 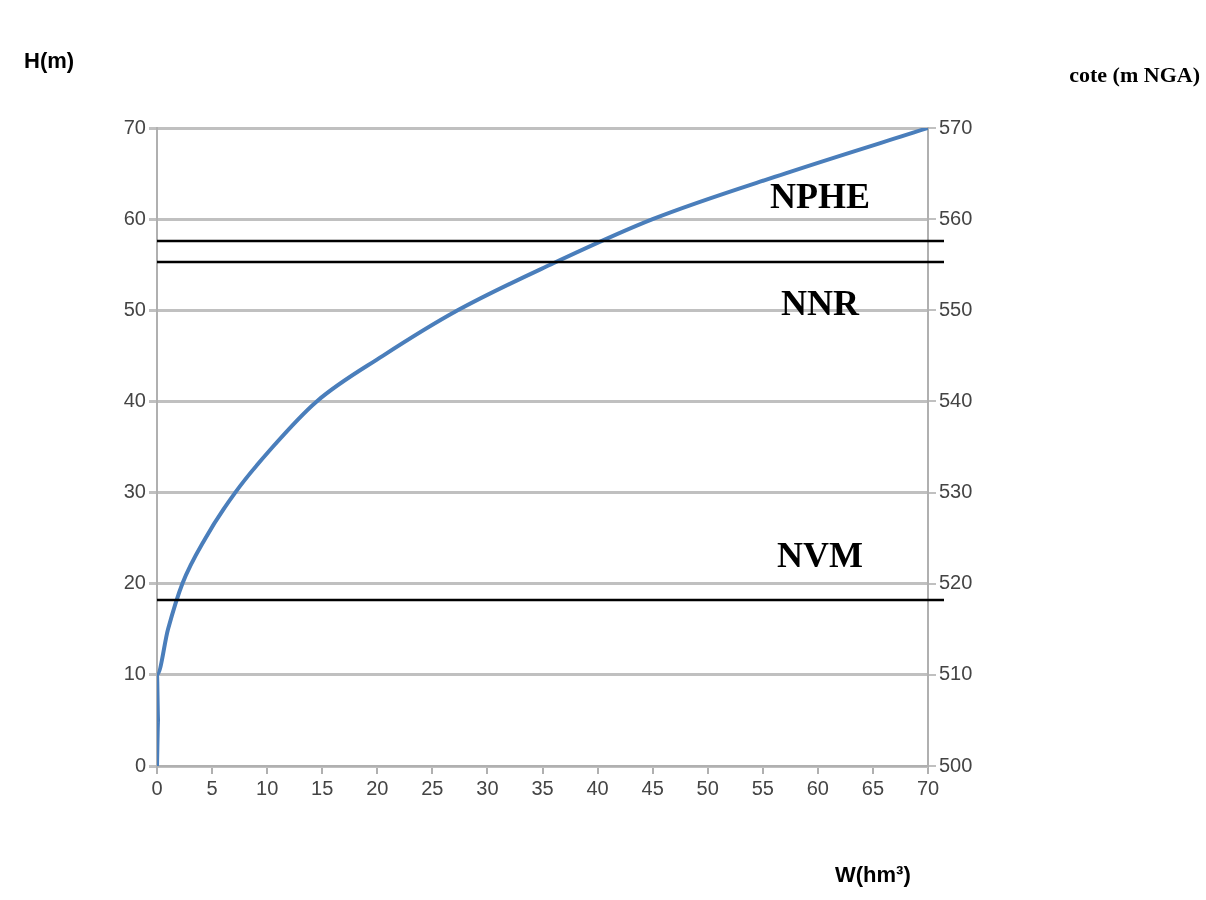 What do you see at coordinates (134, 217) in the screenshot?
I see `y-tick-label: 60` at bounding box center [134, 217].